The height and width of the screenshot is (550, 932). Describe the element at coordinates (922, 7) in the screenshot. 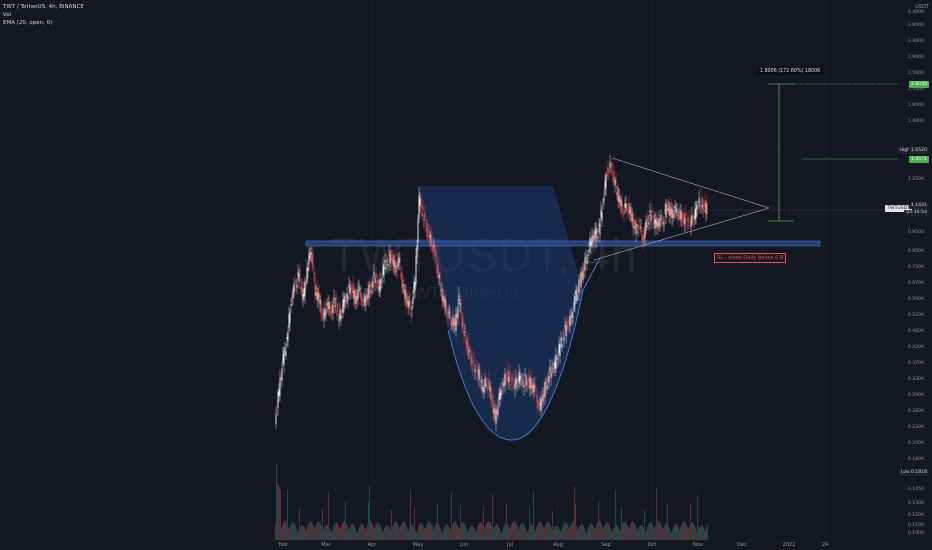

I see `currency-label: USDT` at that location.